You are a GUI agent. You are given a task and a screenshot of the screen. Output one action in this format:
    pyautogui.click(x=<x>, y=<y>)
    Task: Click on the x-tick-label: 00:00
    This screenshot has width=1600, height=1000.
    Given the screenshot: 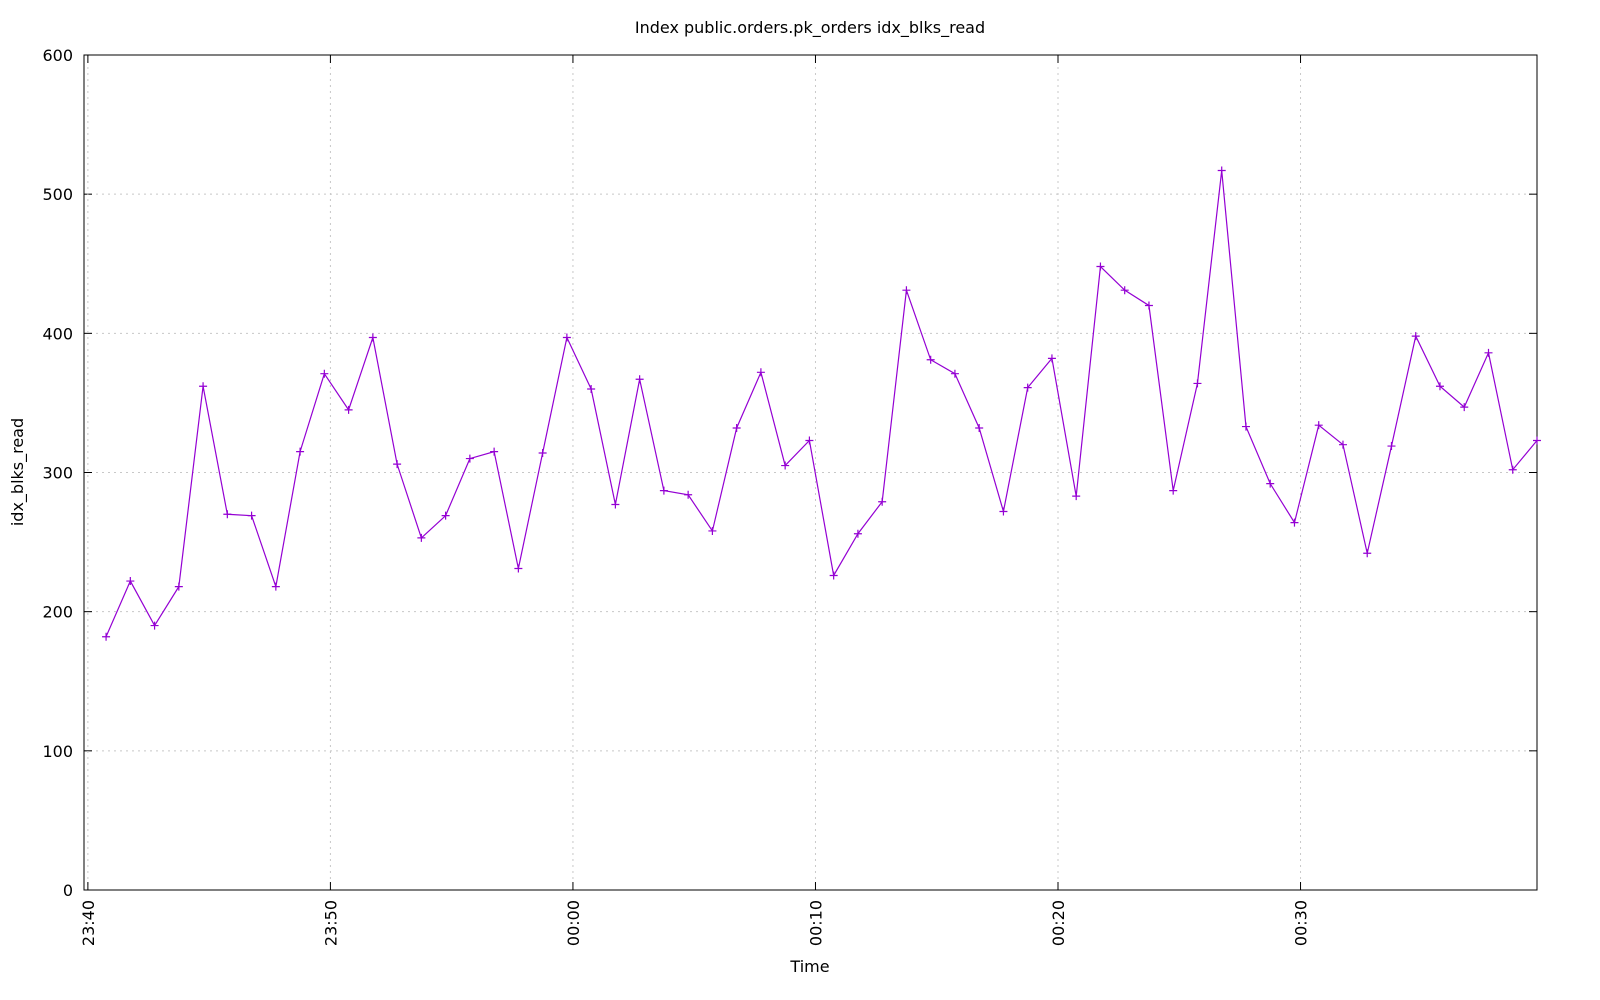 What is the action you would take?
    pyautogui.click(x=573, y=923)
    